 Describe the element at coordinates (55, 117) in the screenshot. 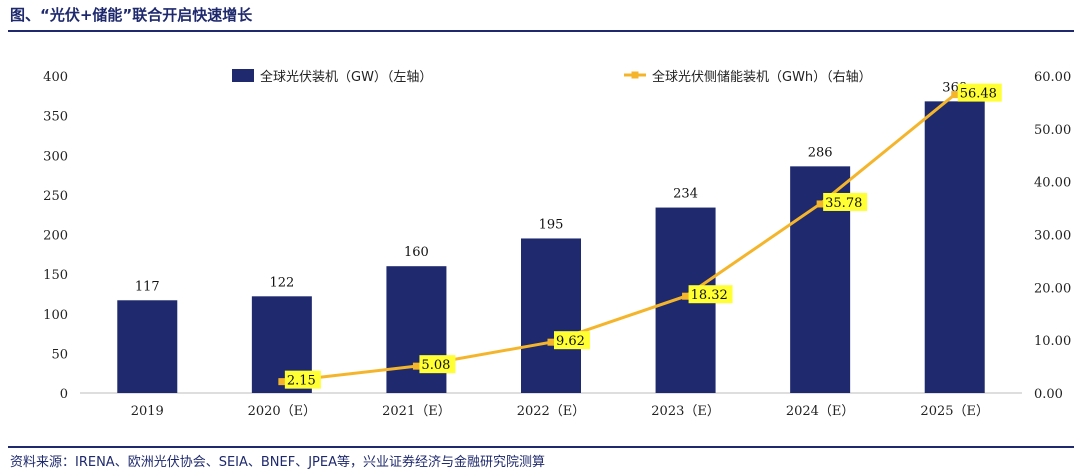

I see `y-left-tick-label: 350` at that location.